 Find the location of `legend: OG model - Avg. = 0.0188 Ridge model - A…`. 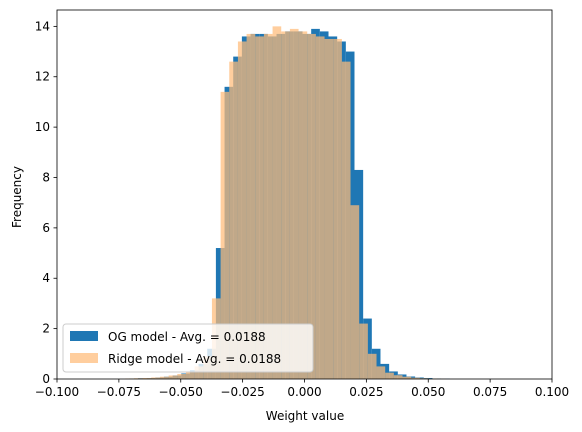

legend: OG model - Avg. = 0.0188 Ridge model - A… is located at coordinates (188, 348).